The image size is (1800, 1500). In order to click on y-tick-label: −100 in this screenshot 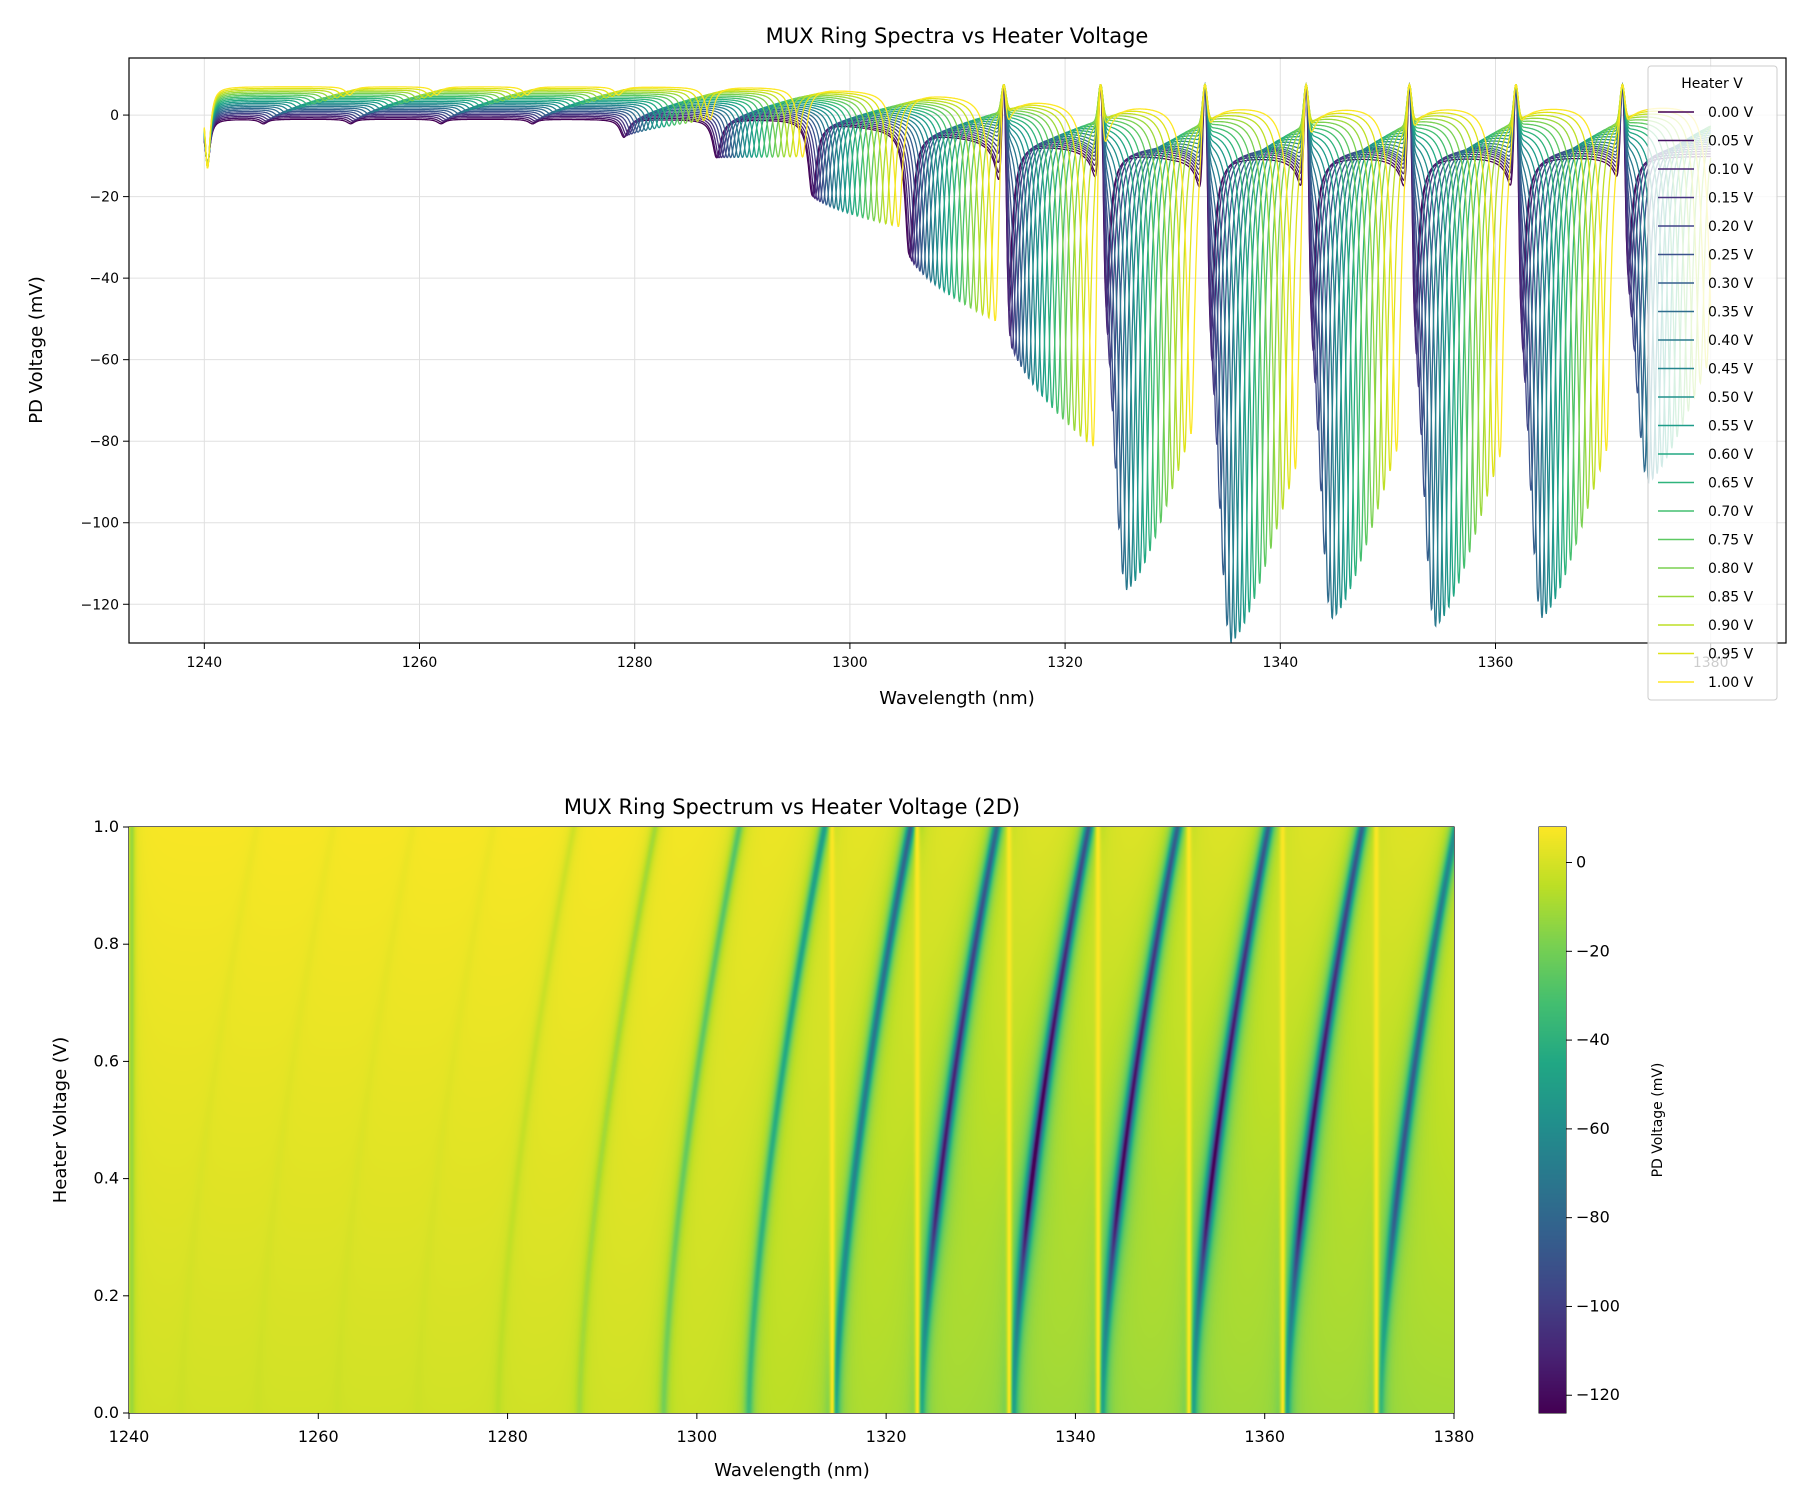, I will do `click(100, 524)`.